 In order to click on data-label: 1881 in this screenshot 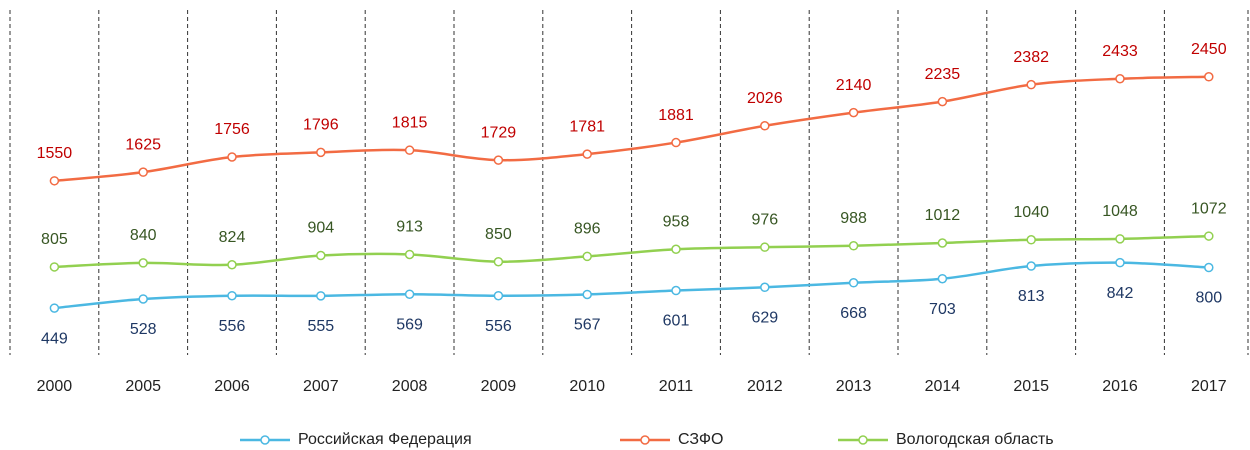, I will do `click(676, 115)`.